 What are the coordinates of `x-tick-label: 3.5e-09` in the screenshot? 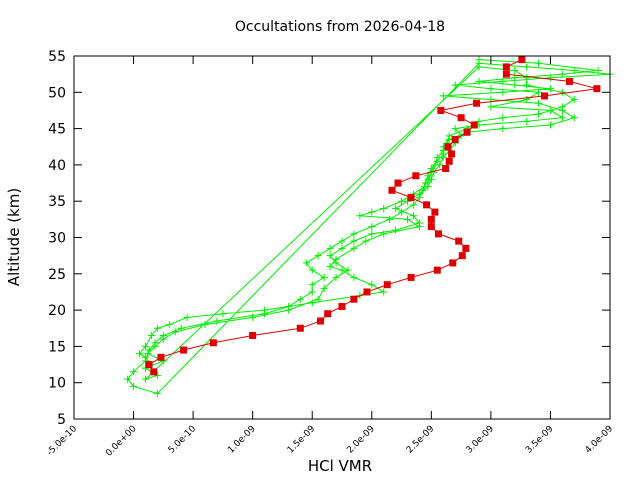 It's located at (540, 440).